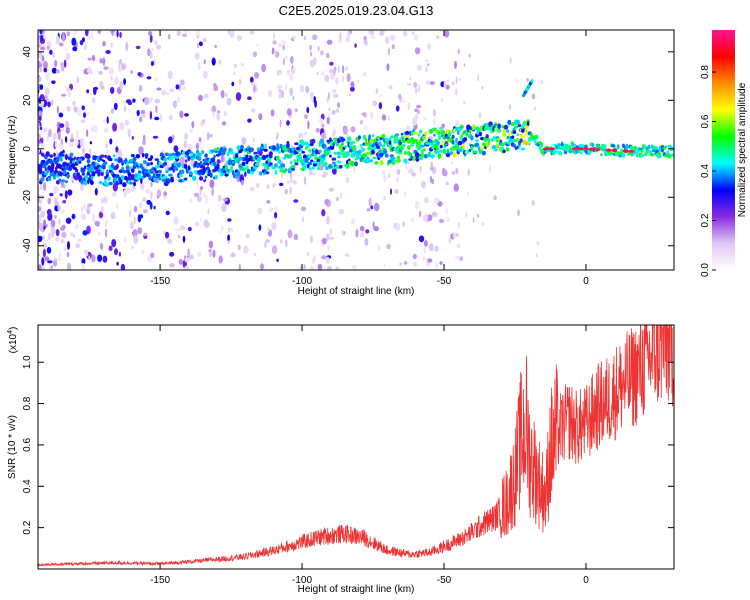 This screenshot has width=750, height=600. What do you see at coordinates (742, 149) in the screenshot?
I see `colorbar-label: Normalized spectral amplitude` at bounding box center [742, 149].